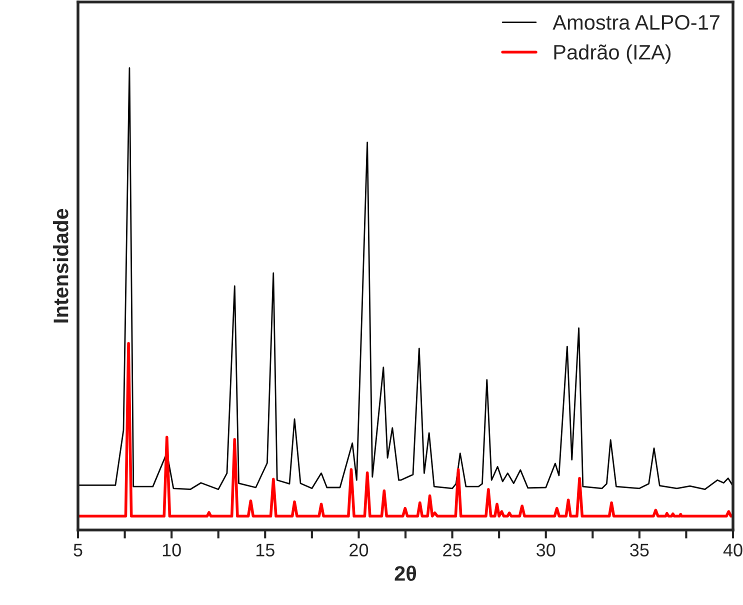  What do you see at coordinates (60, 265) in the screenshot?
I see `y-axis-title: Intensidade` at bounding box center [60, 265].